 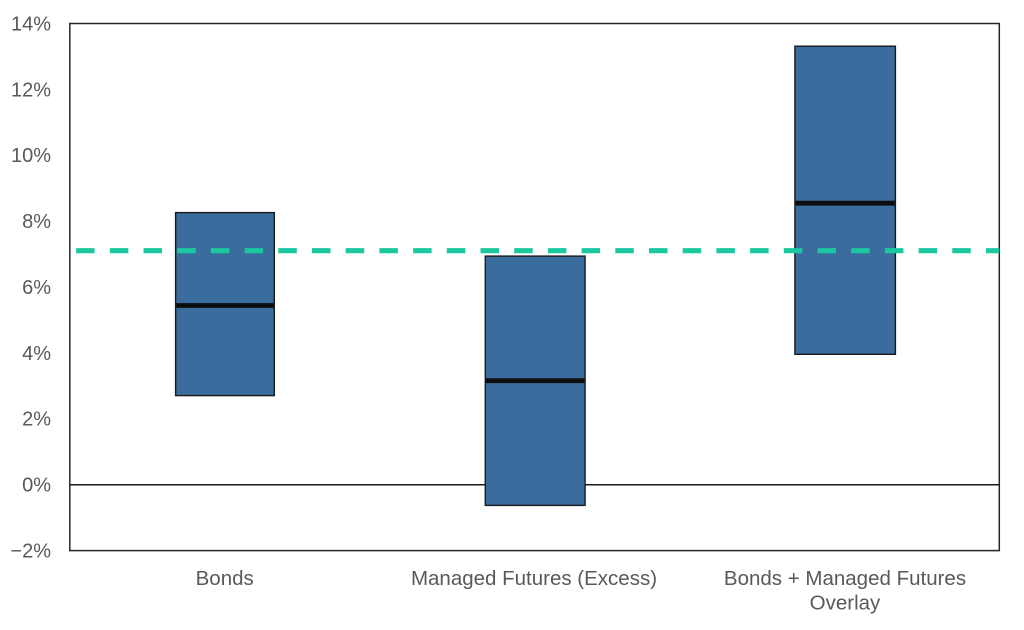 I want to click on svg-text: 4%, so click(x=36, y=354).